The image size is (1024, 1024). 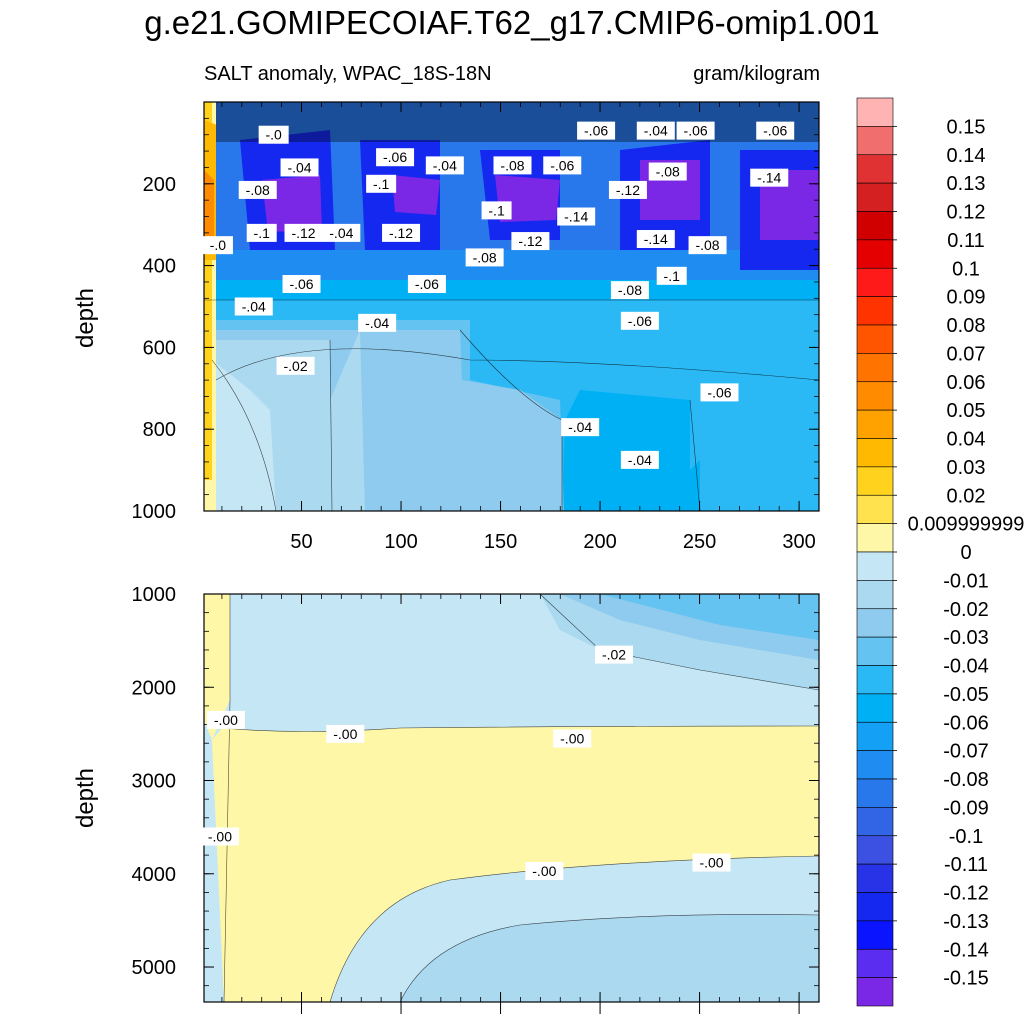 I want to click on colorbar-label: -0.1, so click(x=966, y=837).